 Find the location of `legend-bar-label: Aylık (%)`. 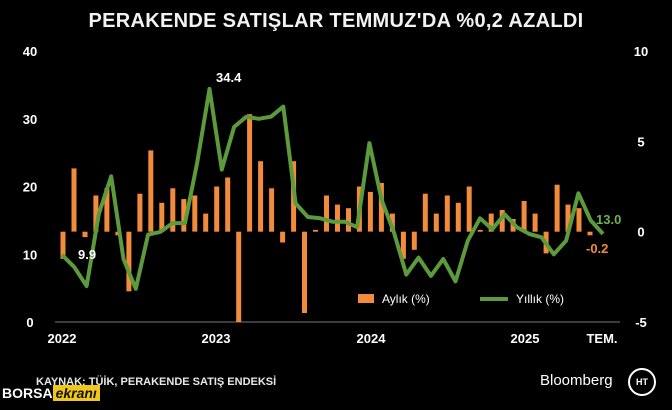

legend-bar-label: Aylık (%) is located at coordinates (406, 299).